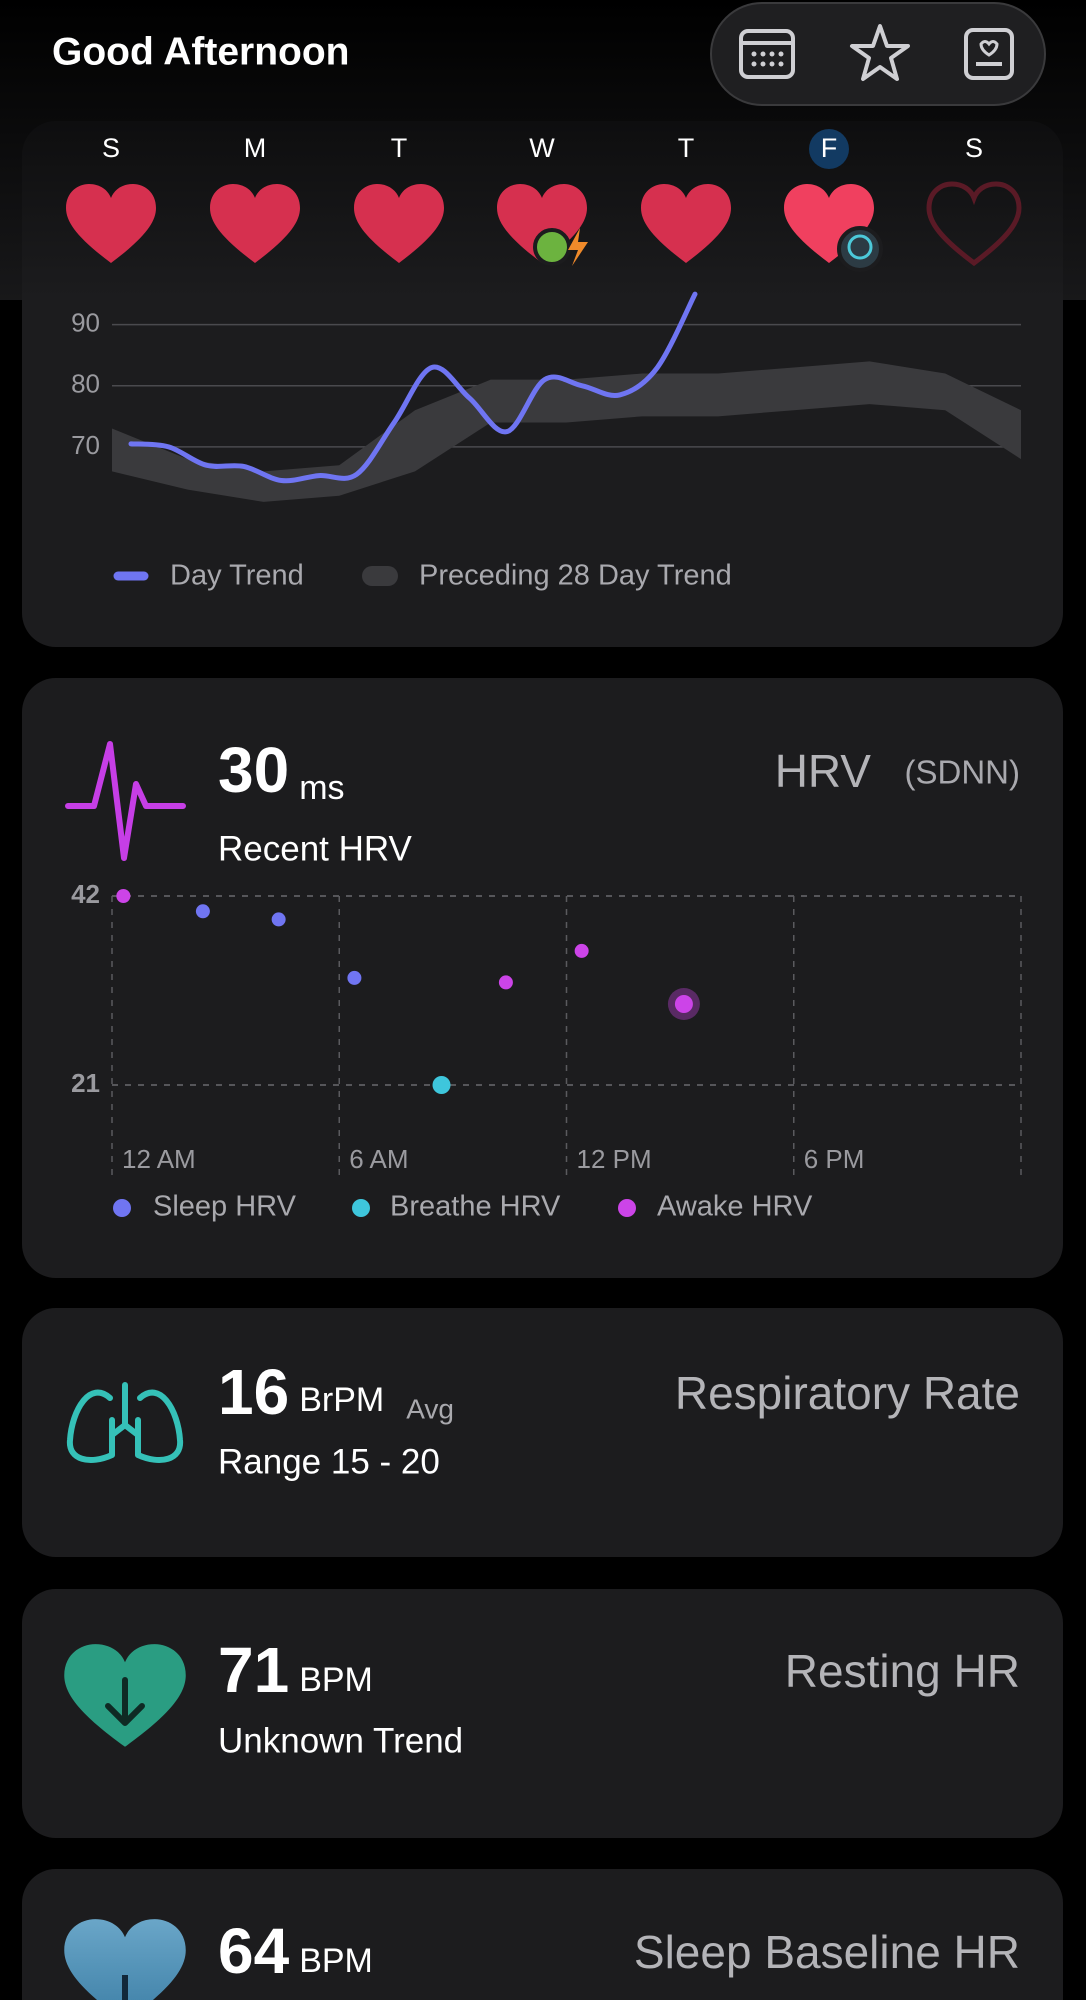 Image resolution: width=1086 pixels, height=2000 pixels. Describe the element at coordinates (336, 1680) in the screenshot. I see `resting-hr-unit: BPM` at that location.